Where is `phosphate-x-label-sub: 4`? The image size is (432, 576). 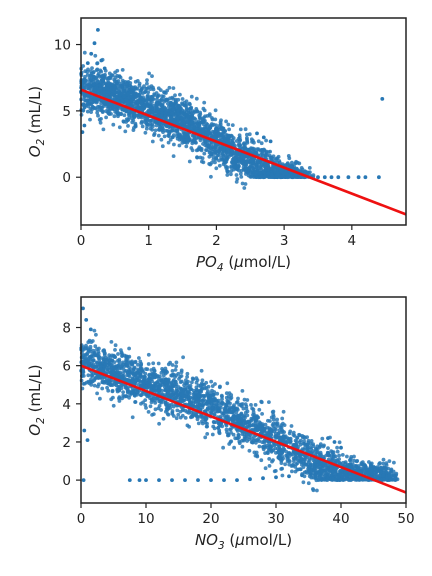 phosphate-x-label-sub: 4 is located at coordinates (220, 268).